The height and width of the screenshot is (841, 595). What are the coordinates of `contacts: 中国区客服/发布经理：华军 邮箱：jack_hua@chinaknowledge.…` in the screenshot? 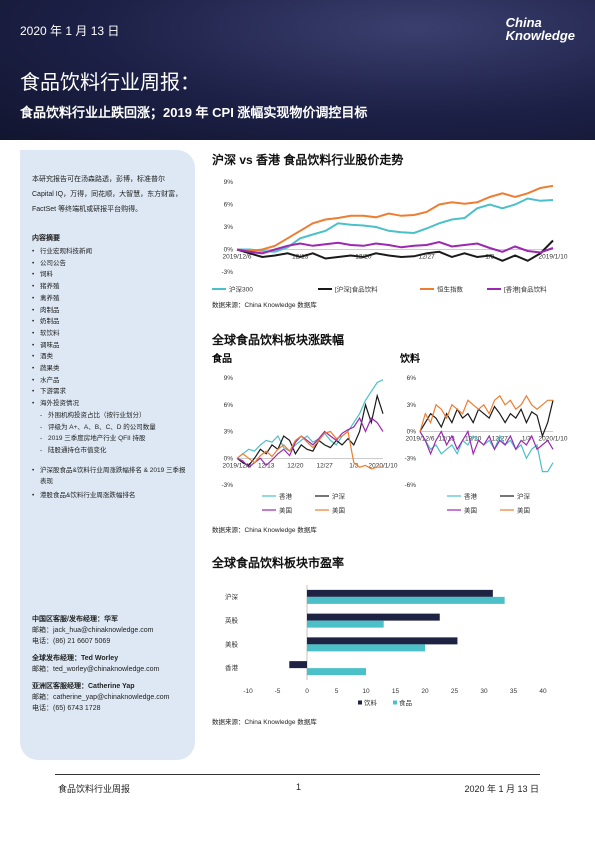 It's located at (112, 661).